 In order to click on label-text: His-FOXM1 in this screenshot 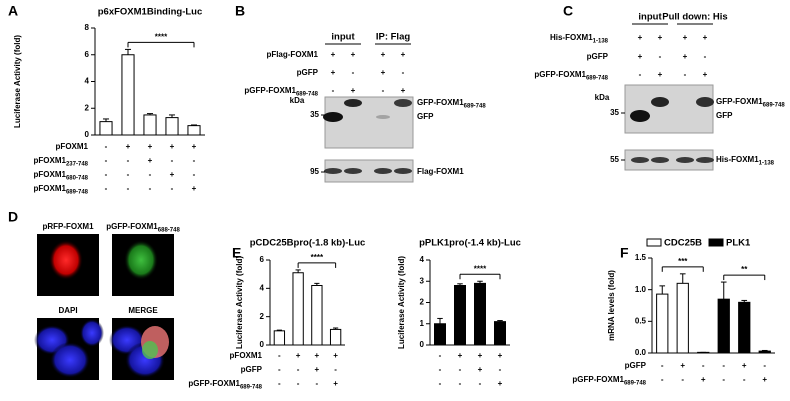, I will do `click(571, 37)`.